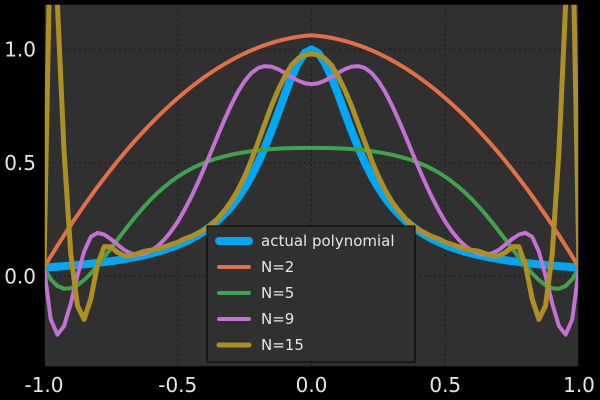 The image size is (600, 400). I want to click on y-tick-label: 0.0, so click(20, 276).